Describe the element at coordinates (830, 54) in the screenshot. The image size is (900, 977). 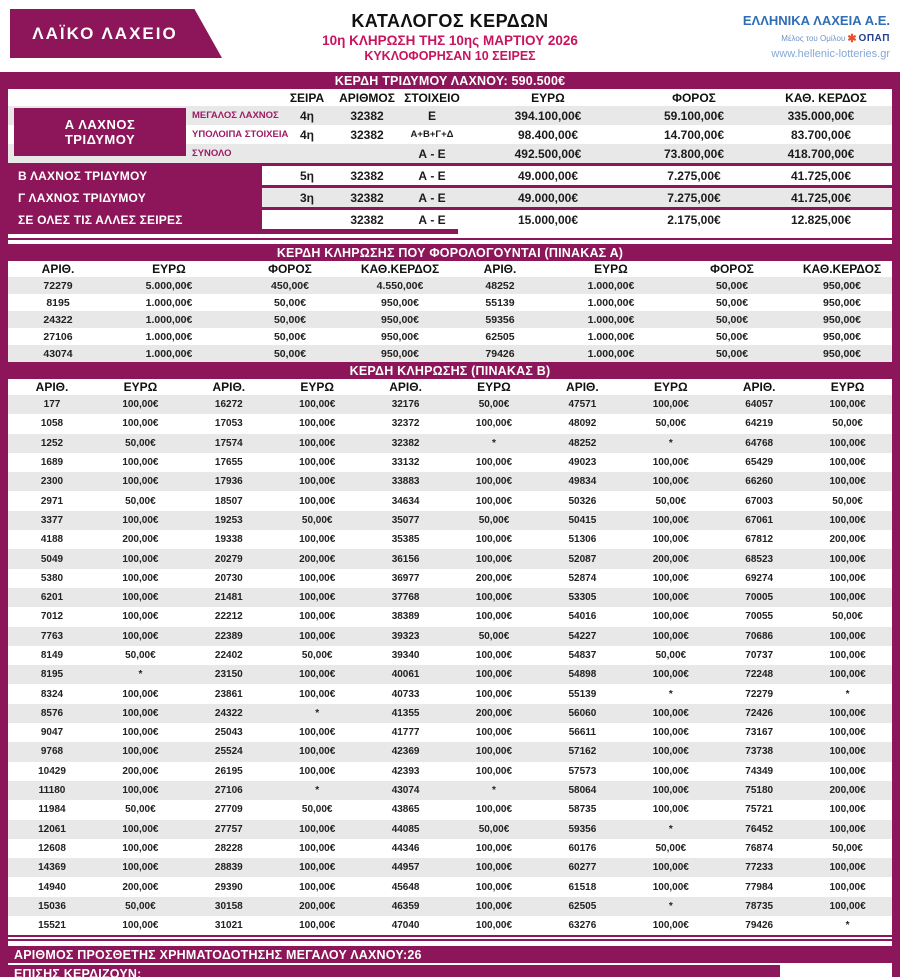
I see `website-url: www.hellenic-lotteries.gr` at that location.